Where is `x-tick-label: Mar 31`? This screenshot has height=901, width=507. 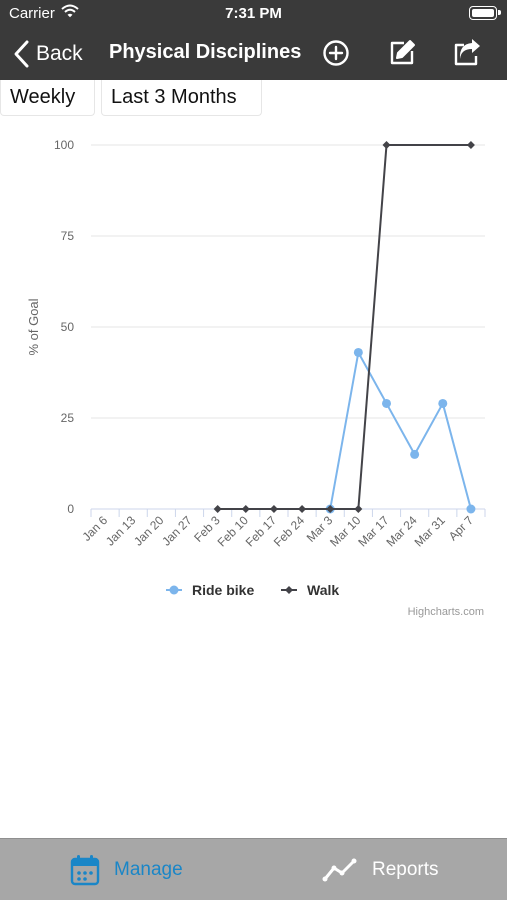 x-tick-label: Mar 31 is located at coordinates (430, 531).